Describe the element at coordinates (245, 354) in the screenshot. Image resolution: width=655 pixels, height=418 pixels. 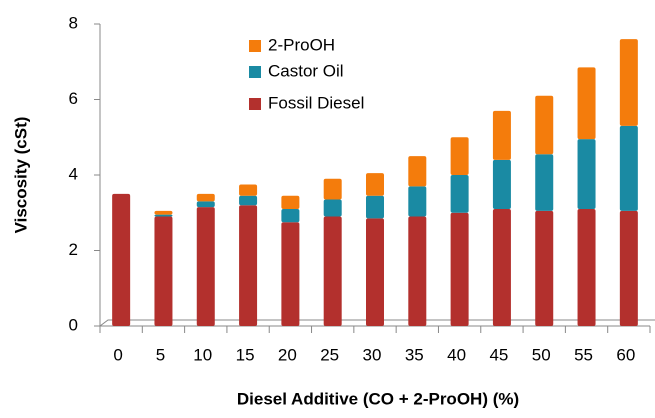
I see `x-tick-label: 15` at that location.